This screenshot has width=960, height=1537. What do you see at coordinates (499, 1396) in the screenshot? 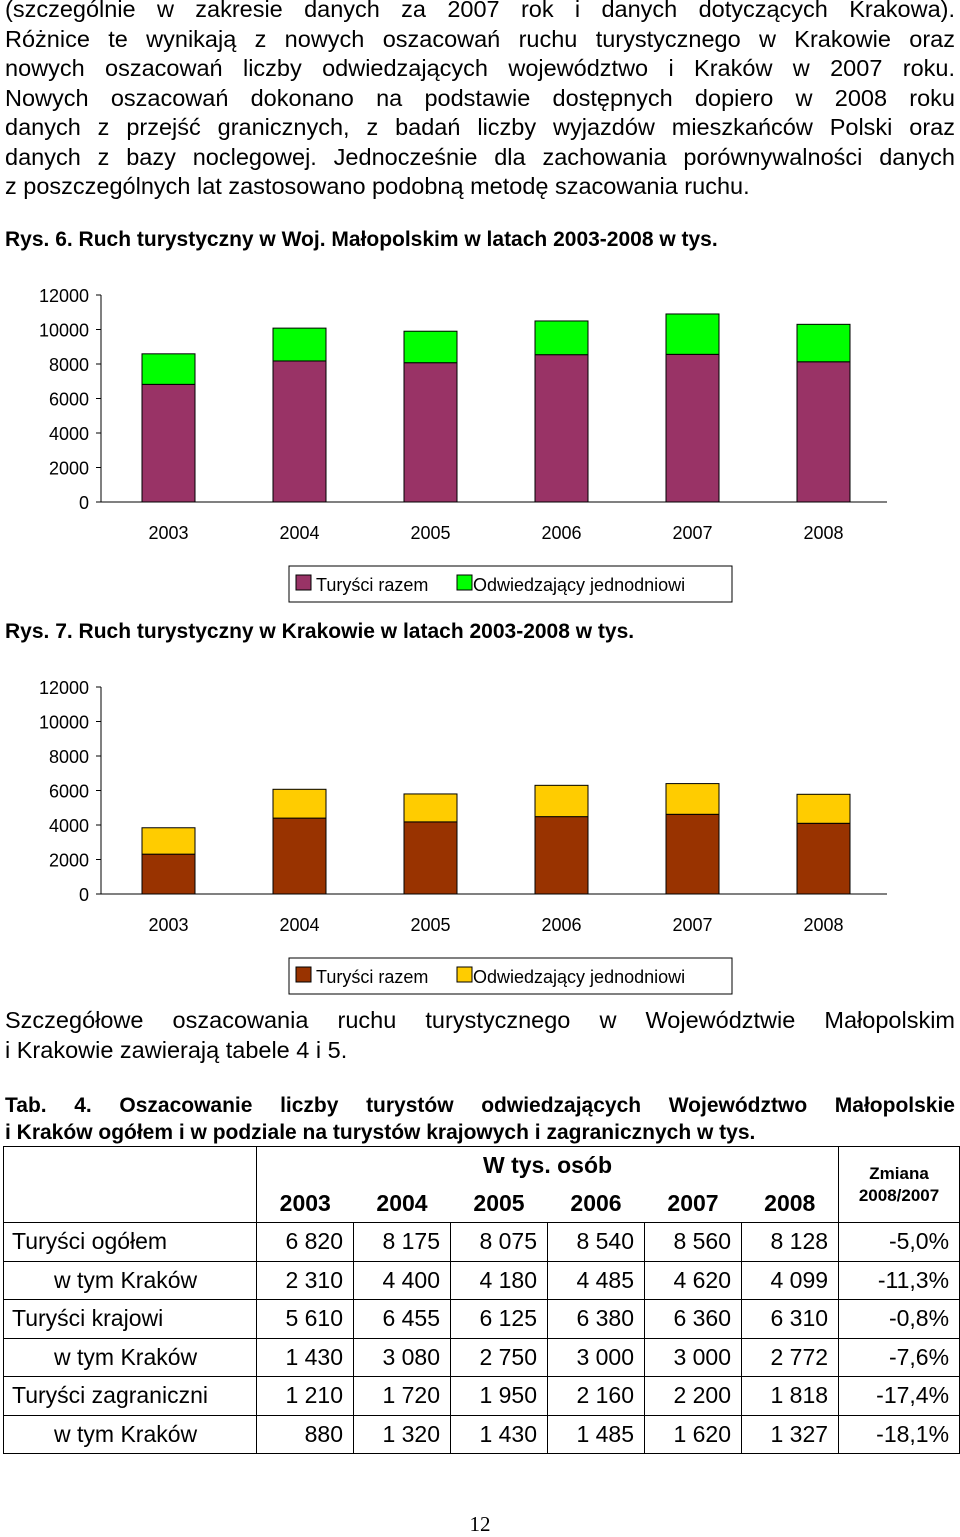
I see `value-cell: 1 950` at bounding box center [499, 1396].